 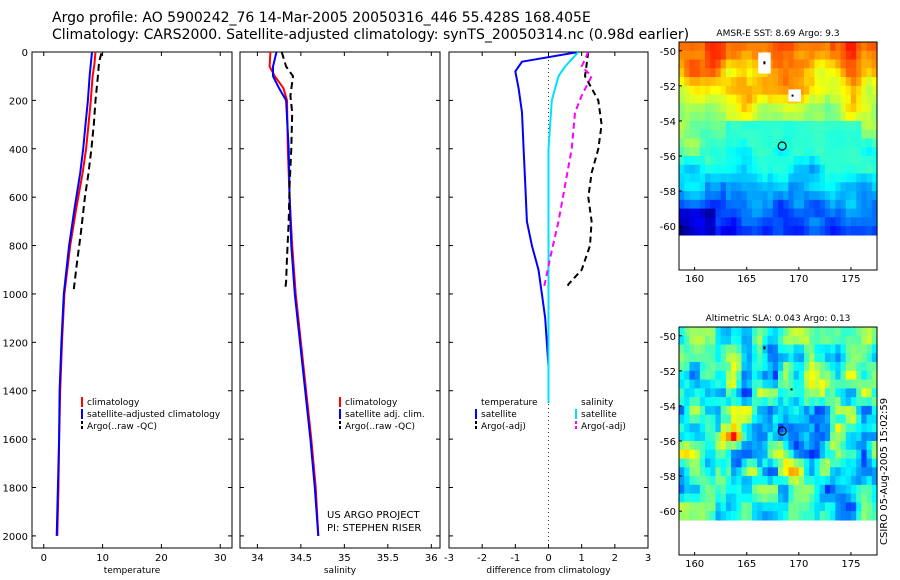 What do you see at coordinates (154, 415) in the screenshot?
I see `legend-label: satellite-adjusted climatology` at bounding box center [154, 415].